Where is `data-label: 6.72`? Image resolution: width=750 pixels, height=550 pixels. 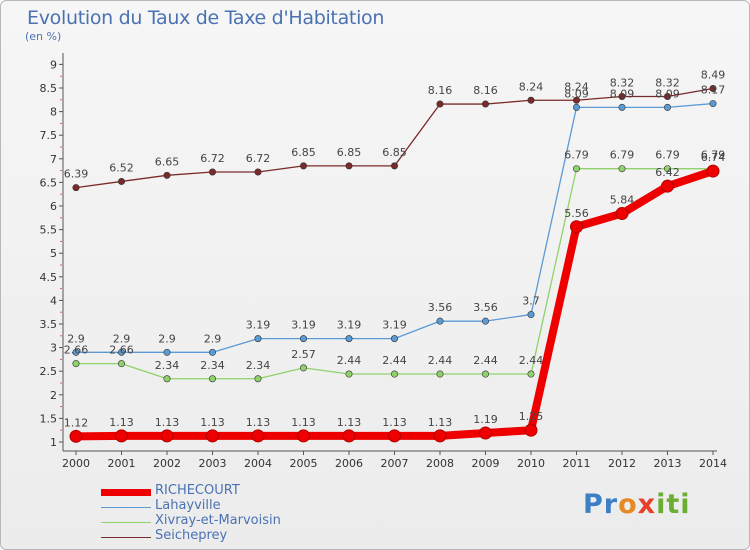
data-label: 6.72 is located at coordinates (212, 158).